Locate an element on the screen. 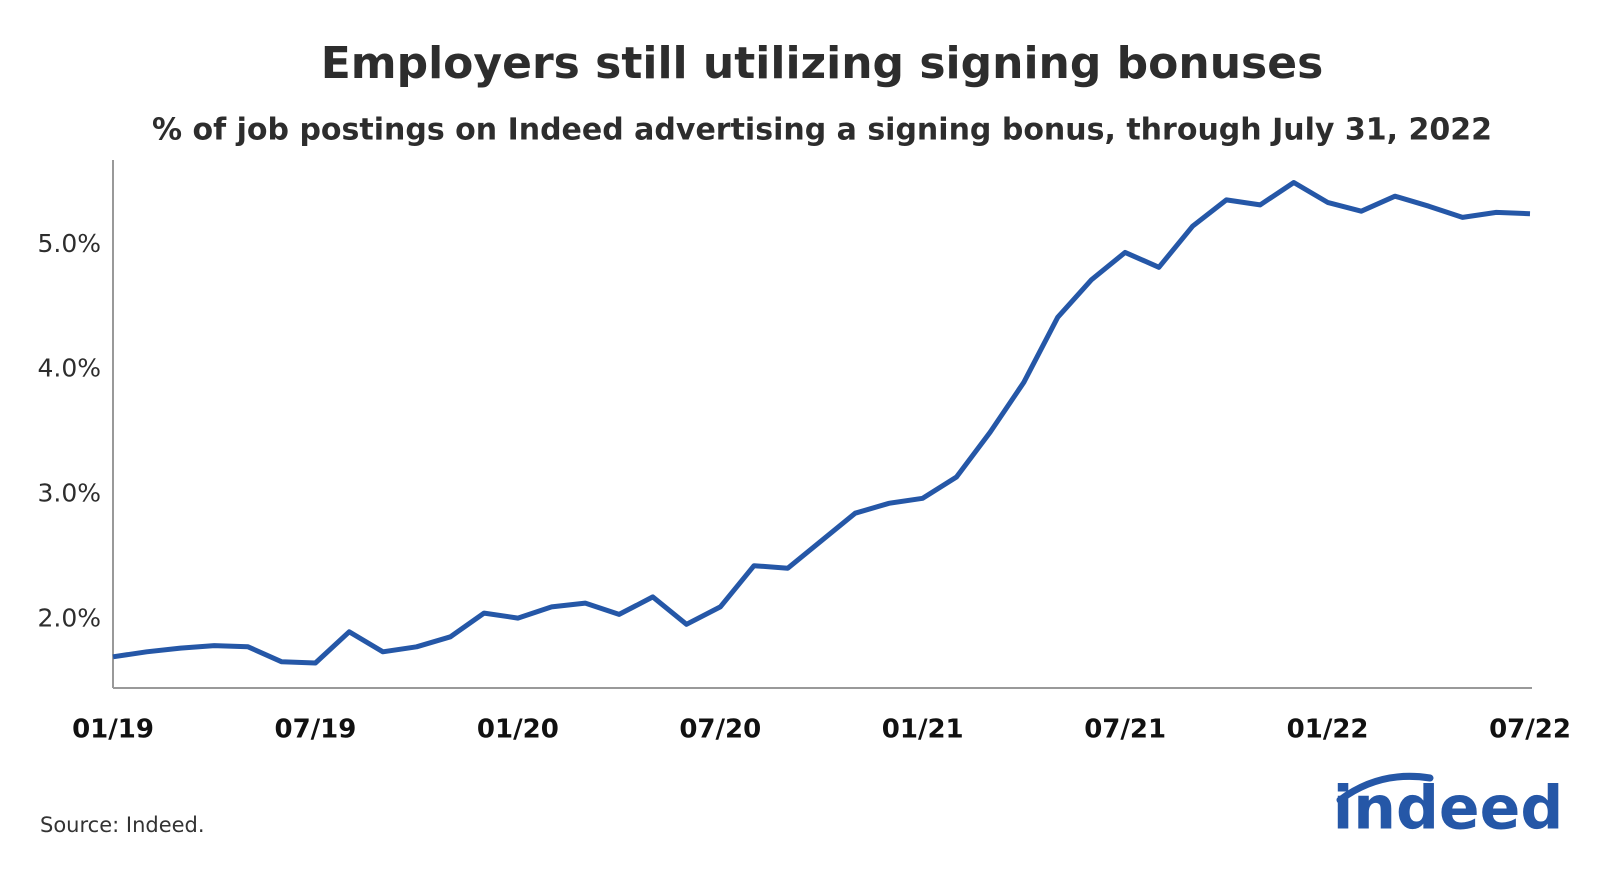  source: Source: Indeed. is located at coordinates (122, 825).